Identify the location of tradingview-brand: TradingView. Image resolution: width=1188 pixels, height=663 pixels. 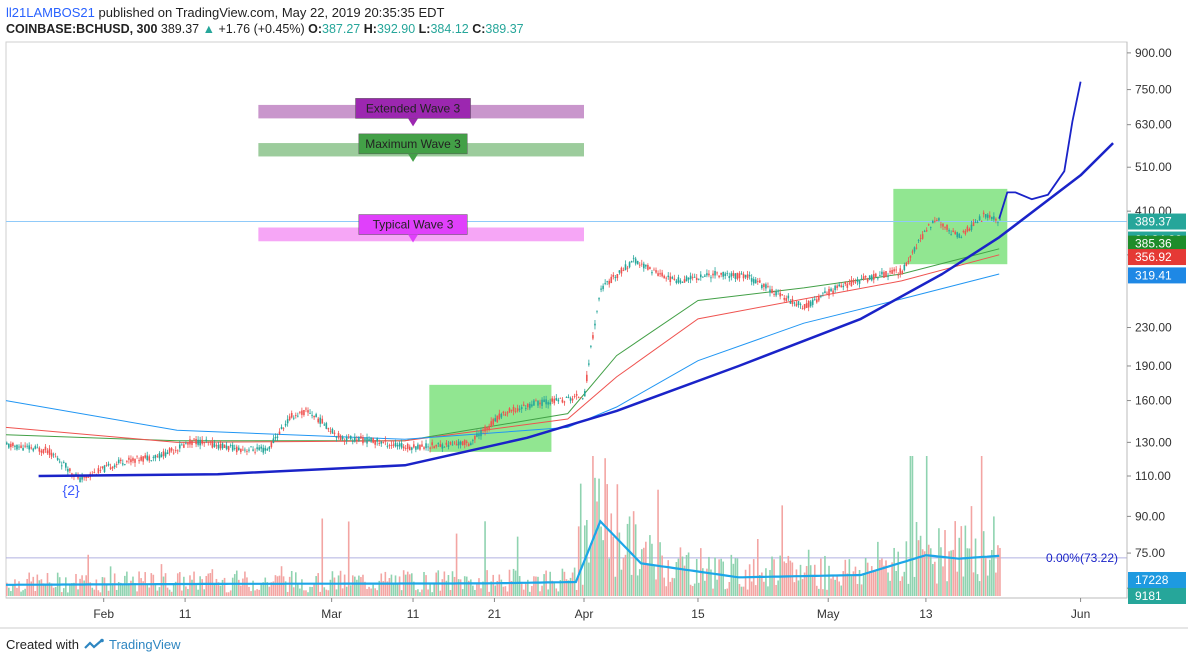
(144, 644).